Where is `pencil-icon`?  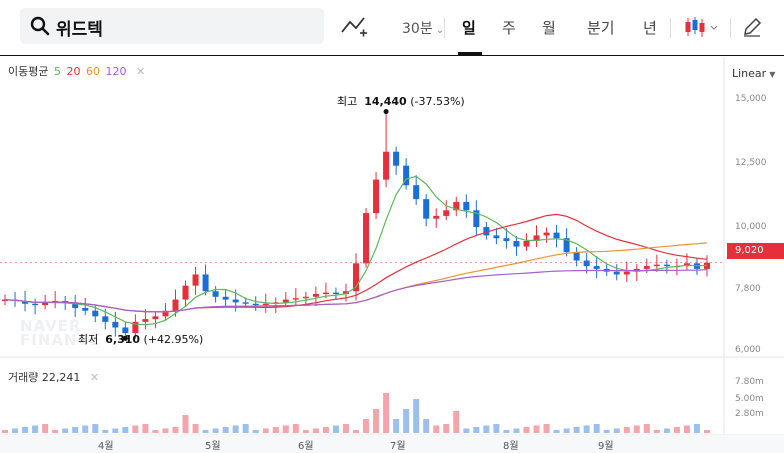 pencil-icon is located at coordinates (752, 27).